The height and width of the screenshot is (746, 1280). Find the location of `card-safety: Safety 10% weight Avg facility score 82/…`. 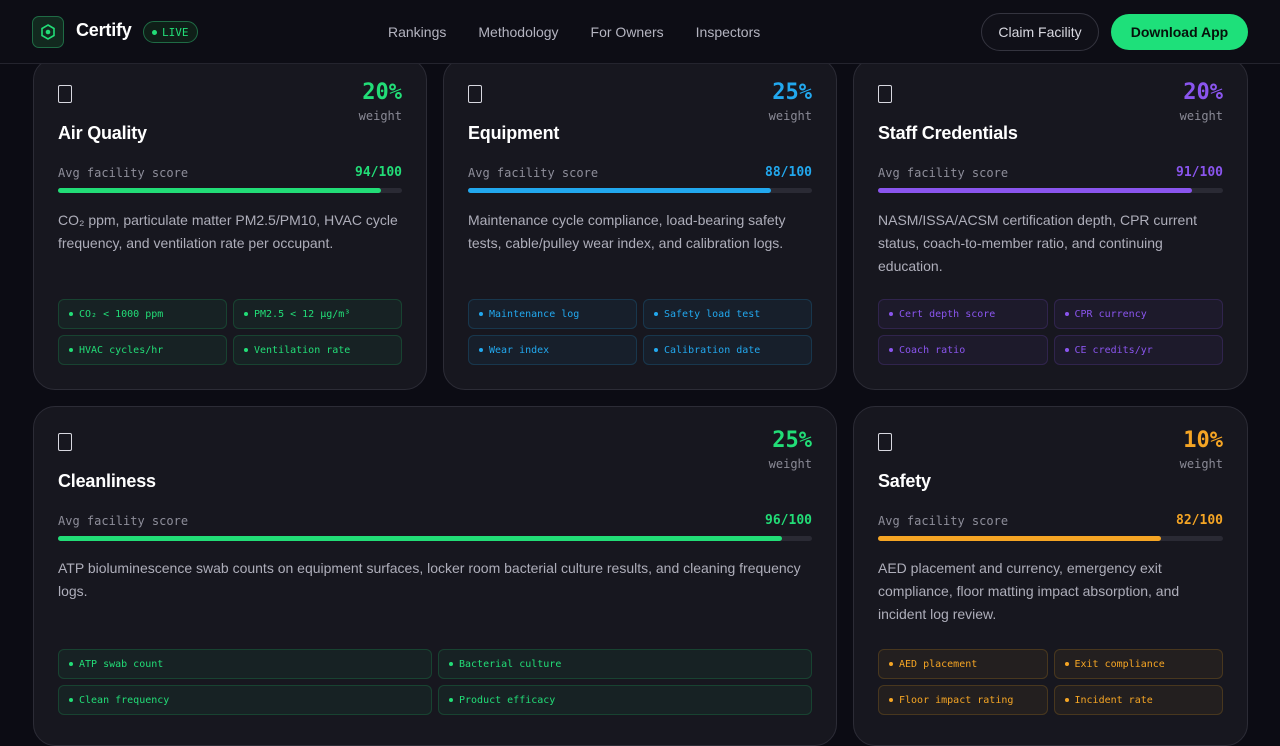

card-safety: Safety 10% weight Avg facility score 82/… is located at coordinates (1050, 576).